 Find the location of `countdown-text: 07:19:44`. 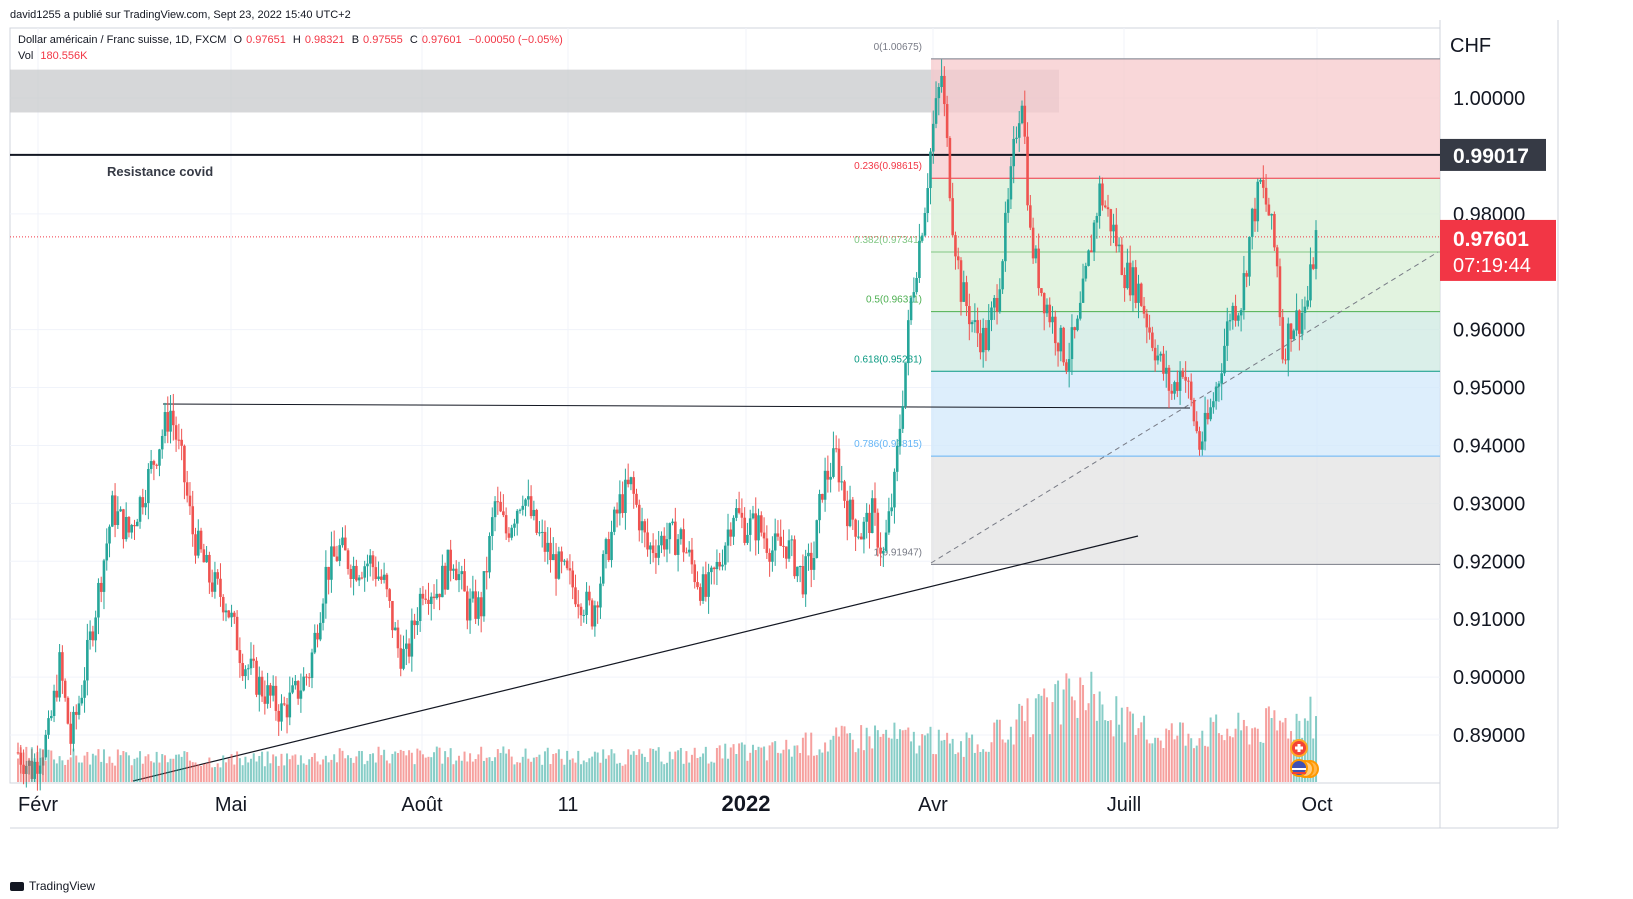

countdown-text: 07:19:44 is located at coordinates (1492, 266).